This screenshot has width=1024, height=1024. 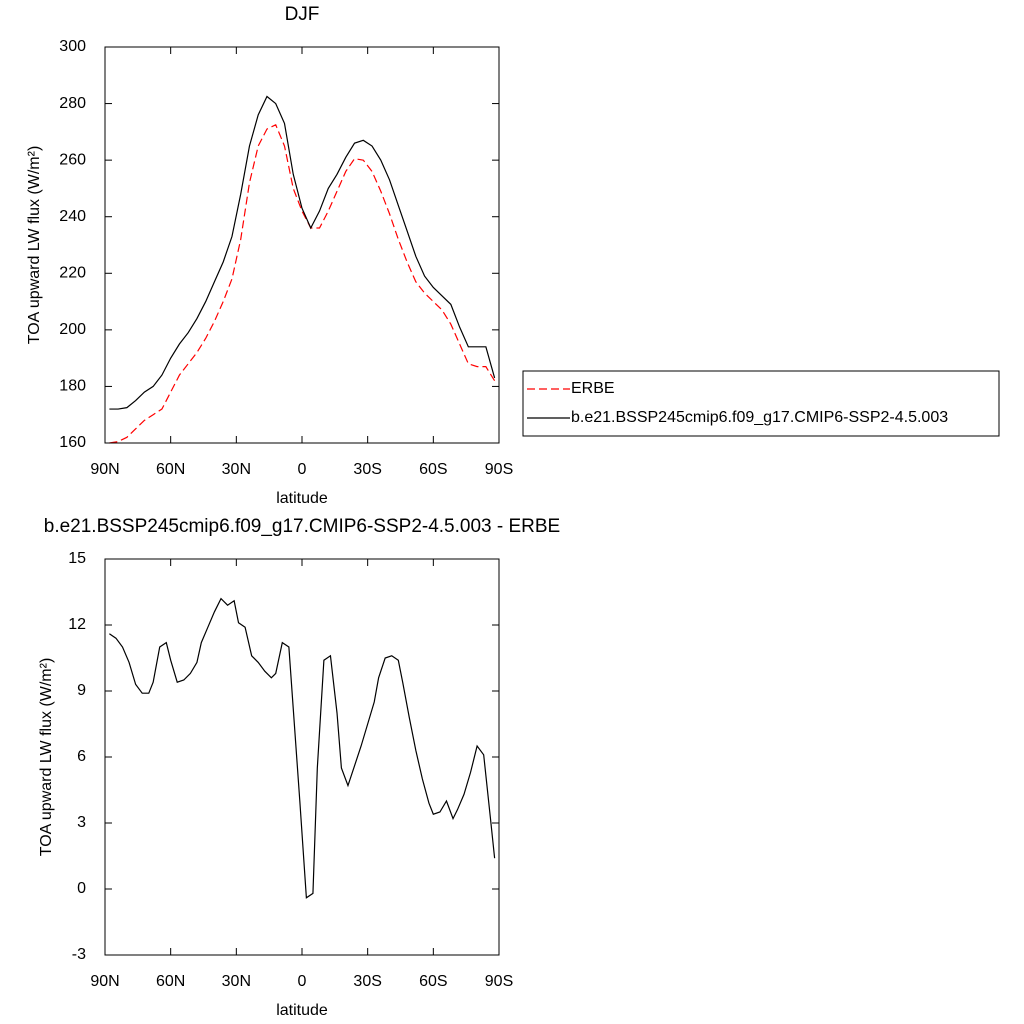 What do you see at coordinates (81, 822) in the screenshot?
I see `y-tick-label: 3` at bounding box center [81, 822].